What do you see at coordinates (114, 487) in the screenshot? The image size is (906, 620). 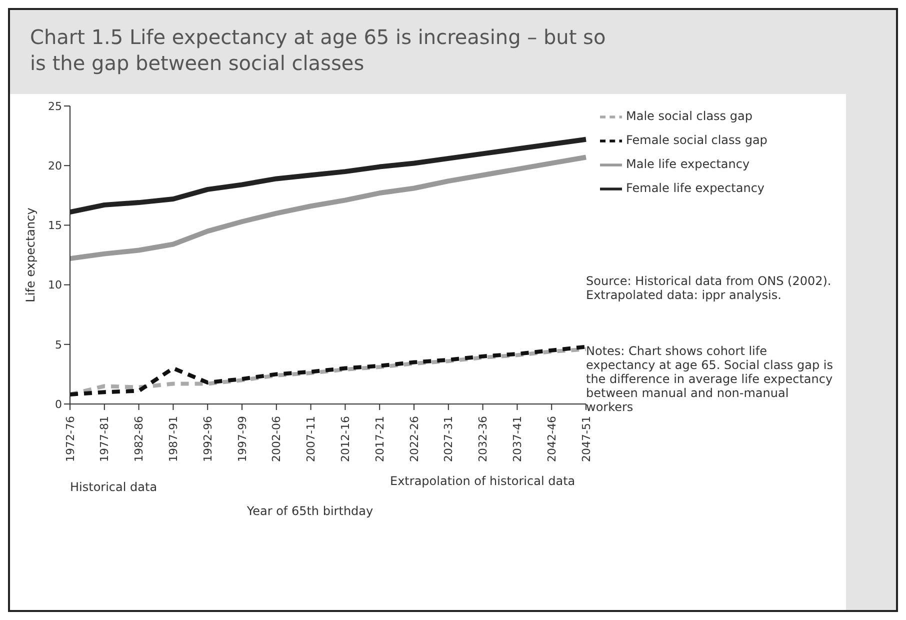 I see `text: Historical data` at bounding box center [114, 487].